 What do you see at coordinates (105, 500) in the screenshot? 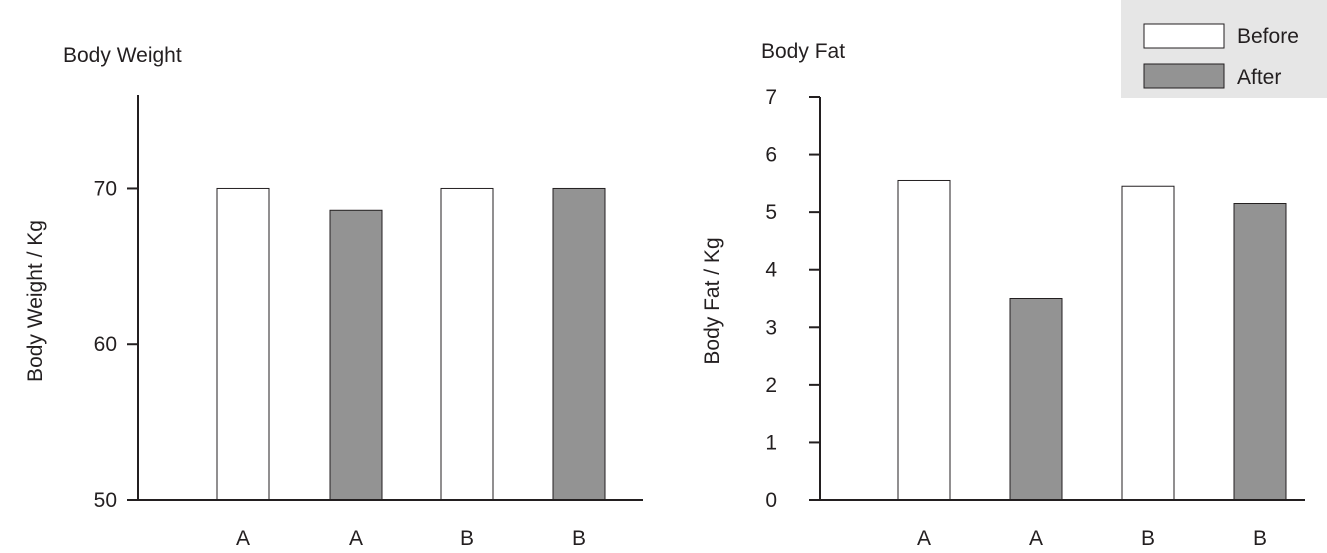
I see `y-tick-label: 50` at bounding box center [105, 500].